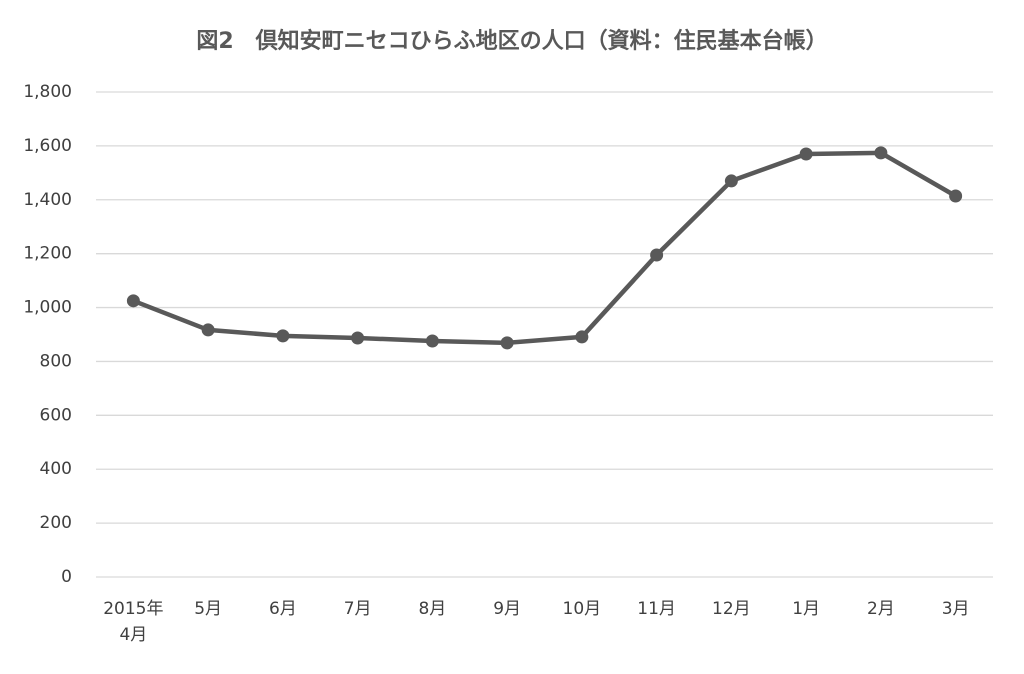 The height and width of the screenshot is (674, 1024). Describe the element at coordinates (66, 577) in the screenshot. I see `y-tick-label: 0` at that location.